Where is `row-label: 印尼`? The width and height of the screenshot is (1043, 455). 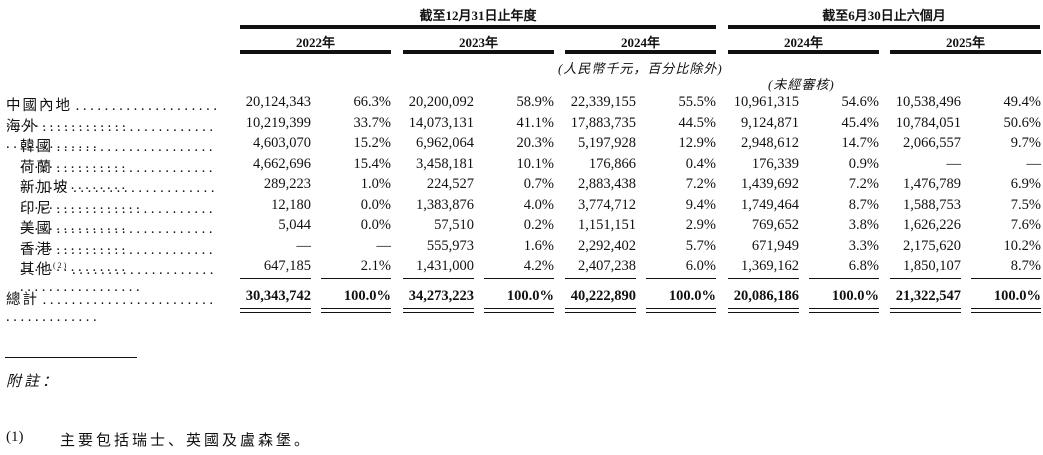
row-label: 印尼 is located at coordinates (119, 216).